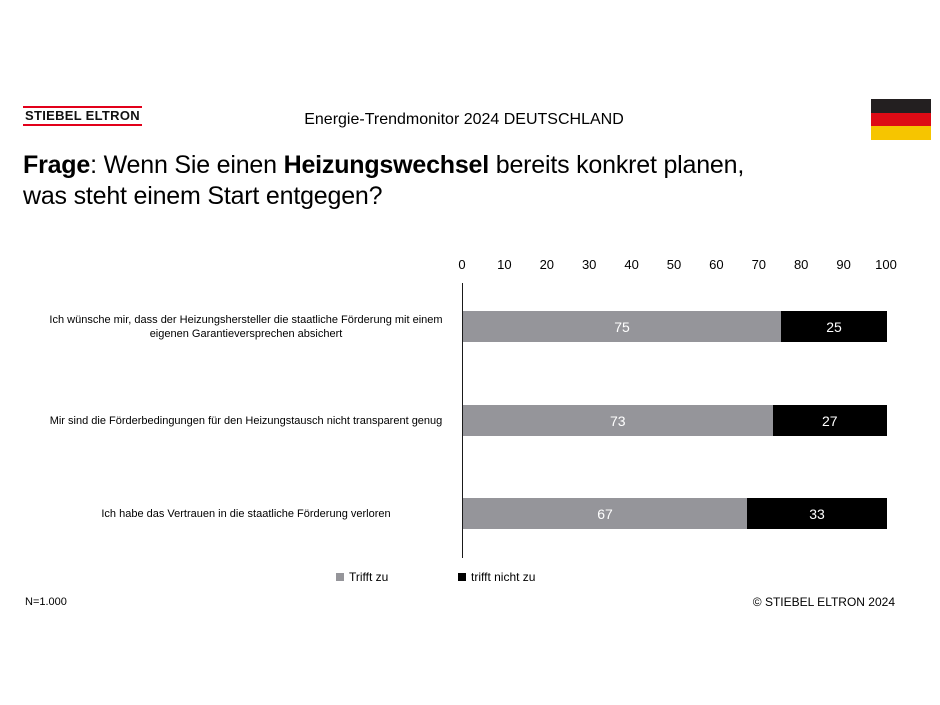 This screenshot has width=940, height=705. Describe the element at coordinates (843, 264) in the screenshot. I see `x-tick-label: 90` at that location.